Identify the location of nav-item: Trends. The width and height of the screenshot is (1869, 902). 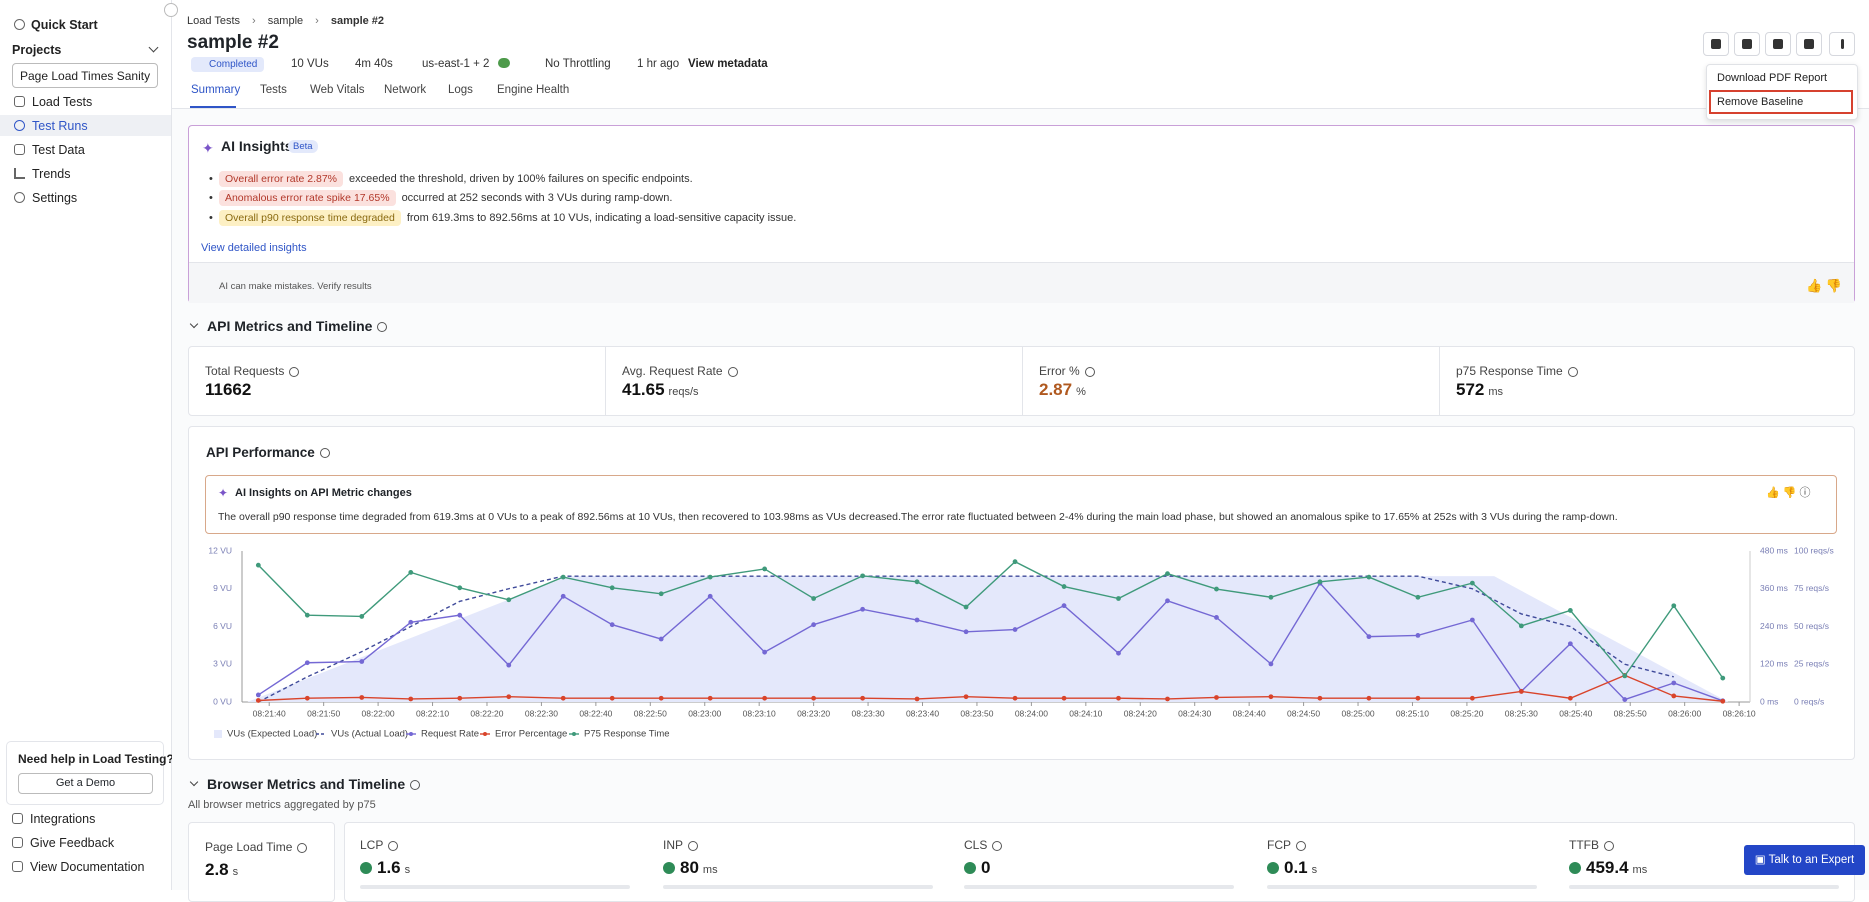
(42, 174).